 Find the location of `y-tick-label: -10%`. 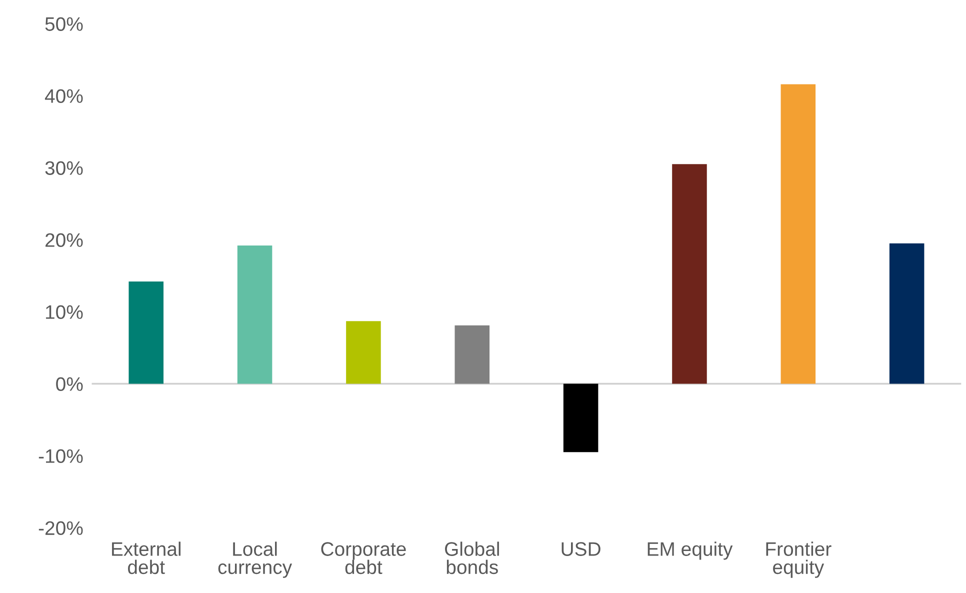

y-tick-label: -10% is located at coordinates (60, 456).